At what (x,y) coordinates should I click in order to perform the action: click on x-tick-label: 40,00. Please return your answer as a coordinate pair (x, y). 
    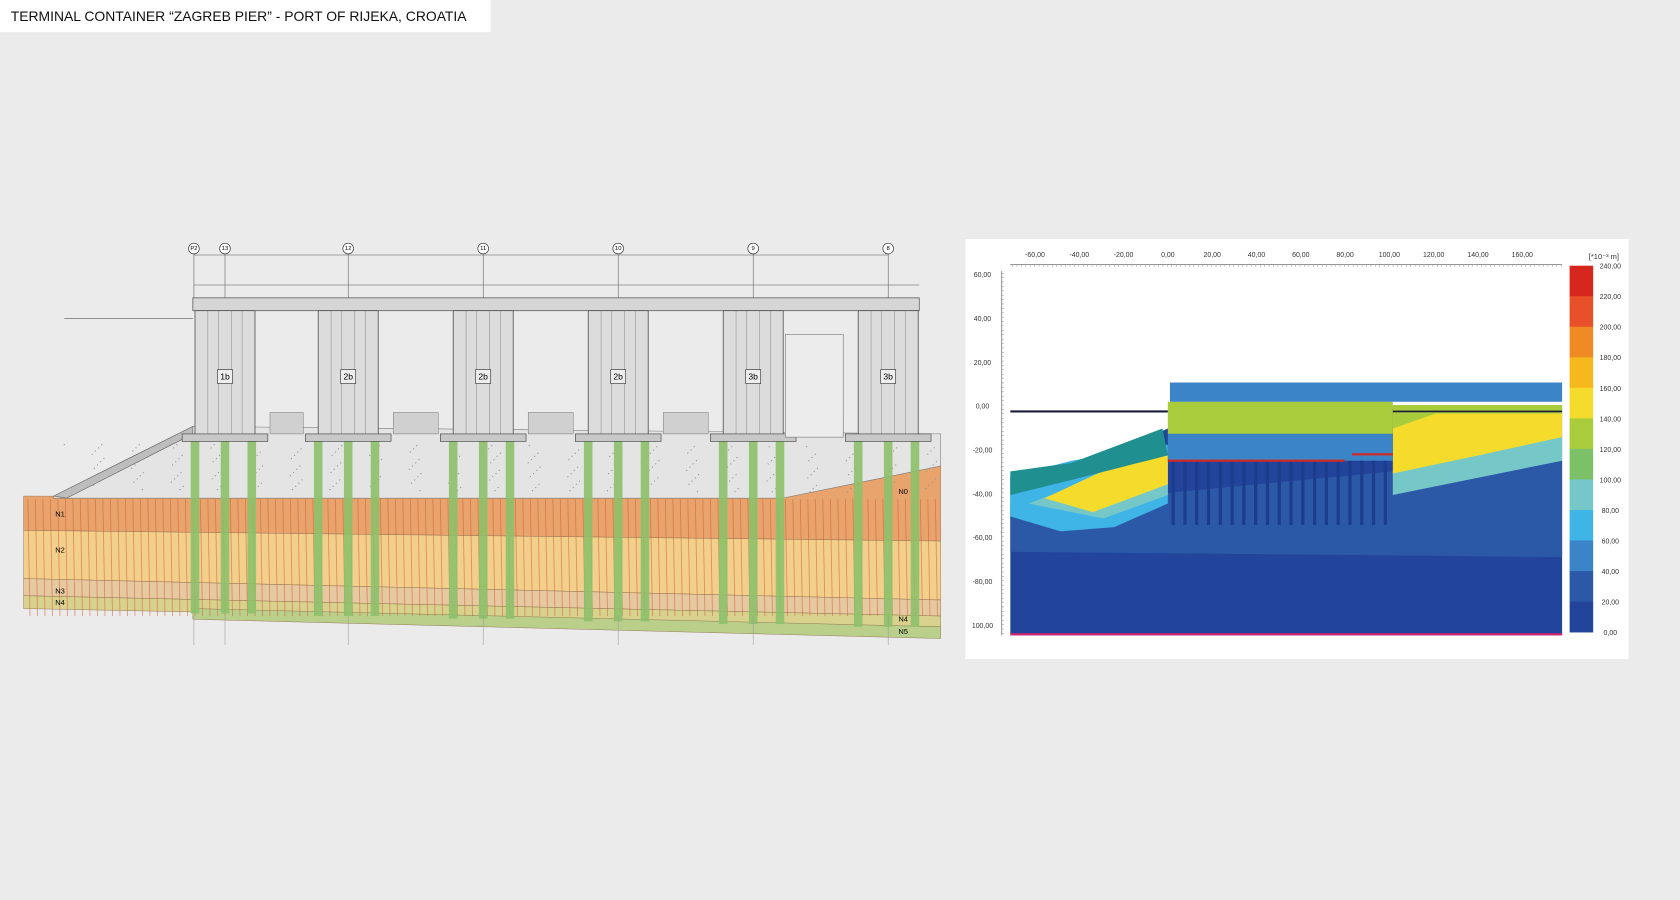
    Looking at the image, I should click on (1257, 255).